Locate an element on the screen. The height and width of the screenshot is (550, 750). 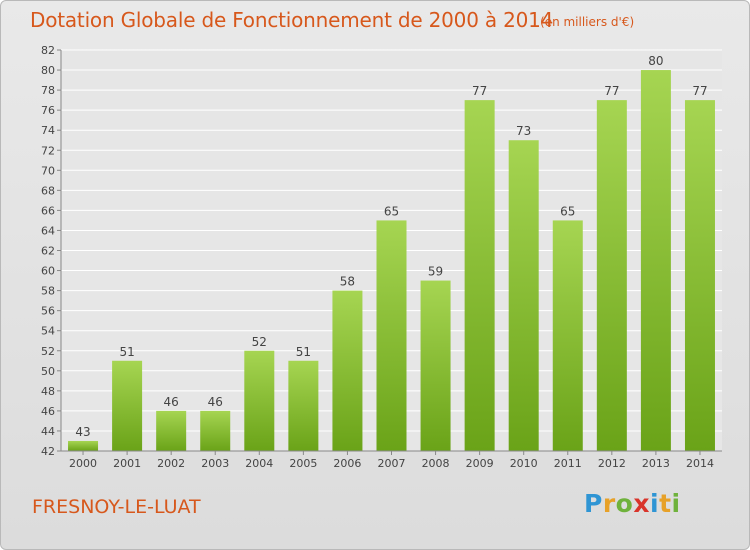
bar-2006 is located at coordinates (347, 370).